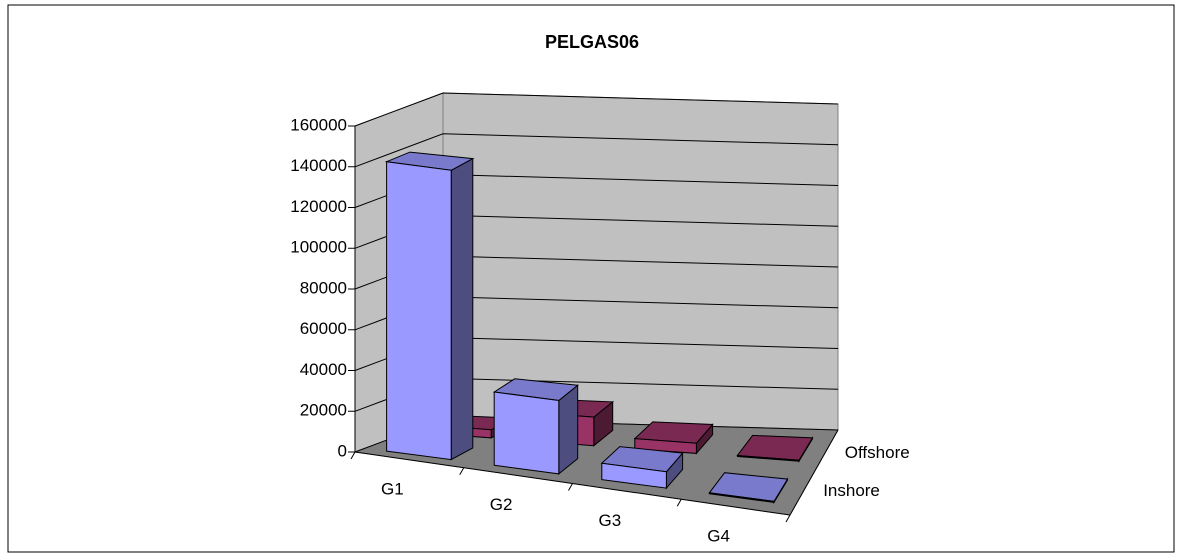 Image resolution: width=1183 pixels, height=560 pixels. What do you see at coordinates (462, 309) in the screenshot?
I see `bar-side` at bounding box center [462, 309].